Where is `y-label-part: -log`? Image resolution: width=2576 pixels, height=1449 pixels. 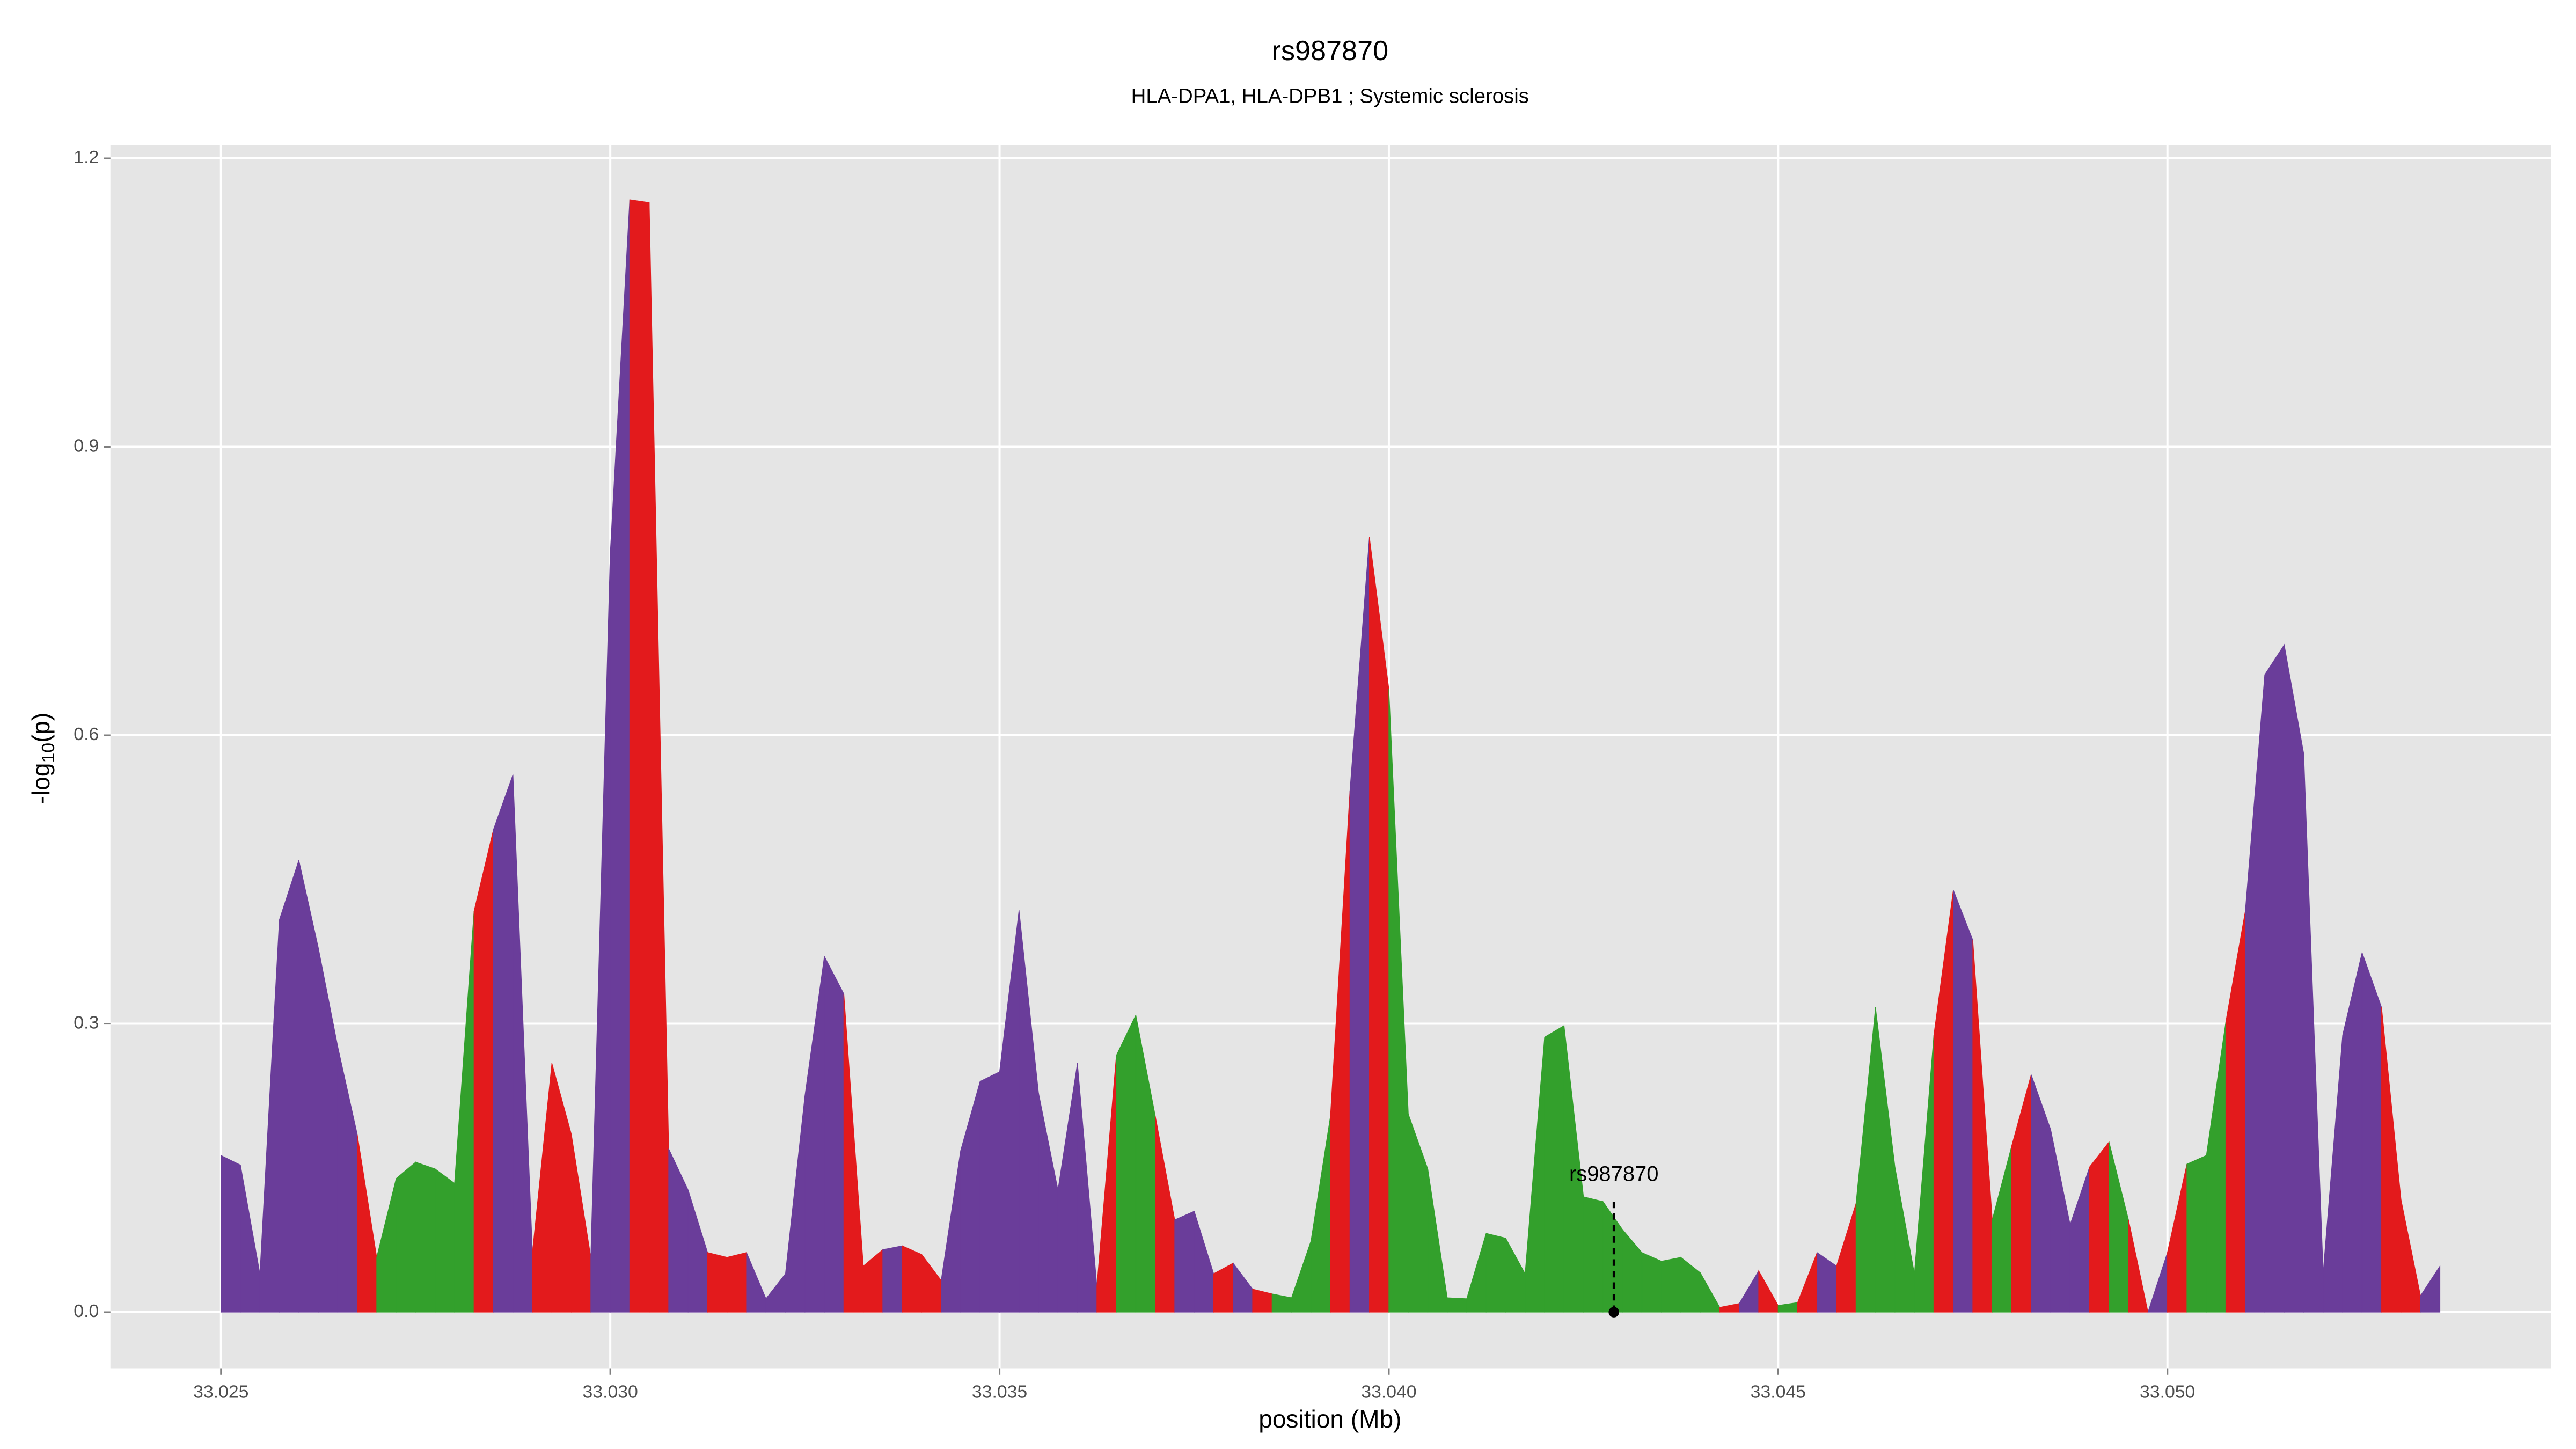
y-label-part: -log is located at coordinates (41, 783).